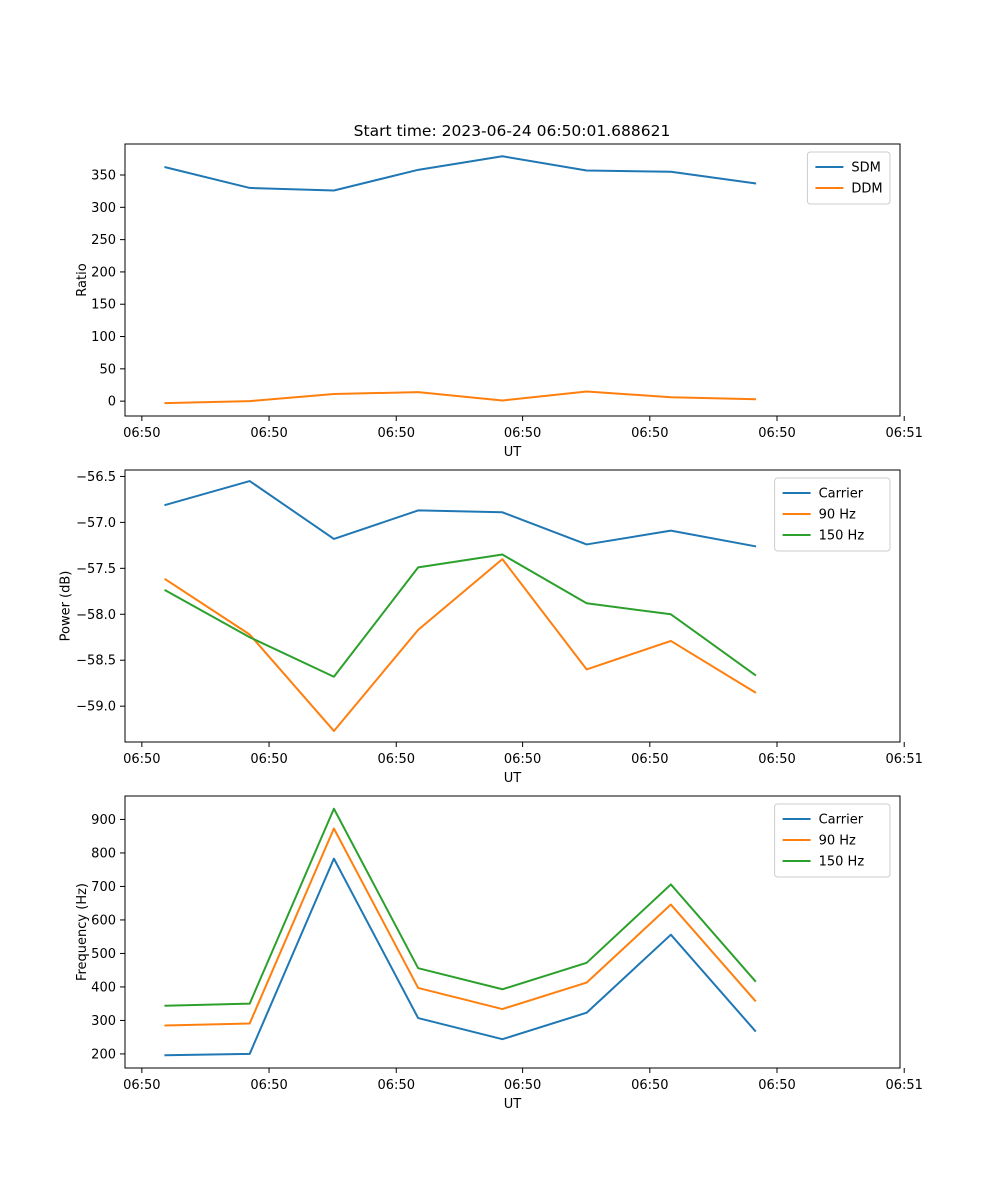 The image size is (1000, 1200). What do you see at coordinates (460, 173) in the screenshot?
I see `series-line-ratio-sdm` at bounding box center [460, 173].